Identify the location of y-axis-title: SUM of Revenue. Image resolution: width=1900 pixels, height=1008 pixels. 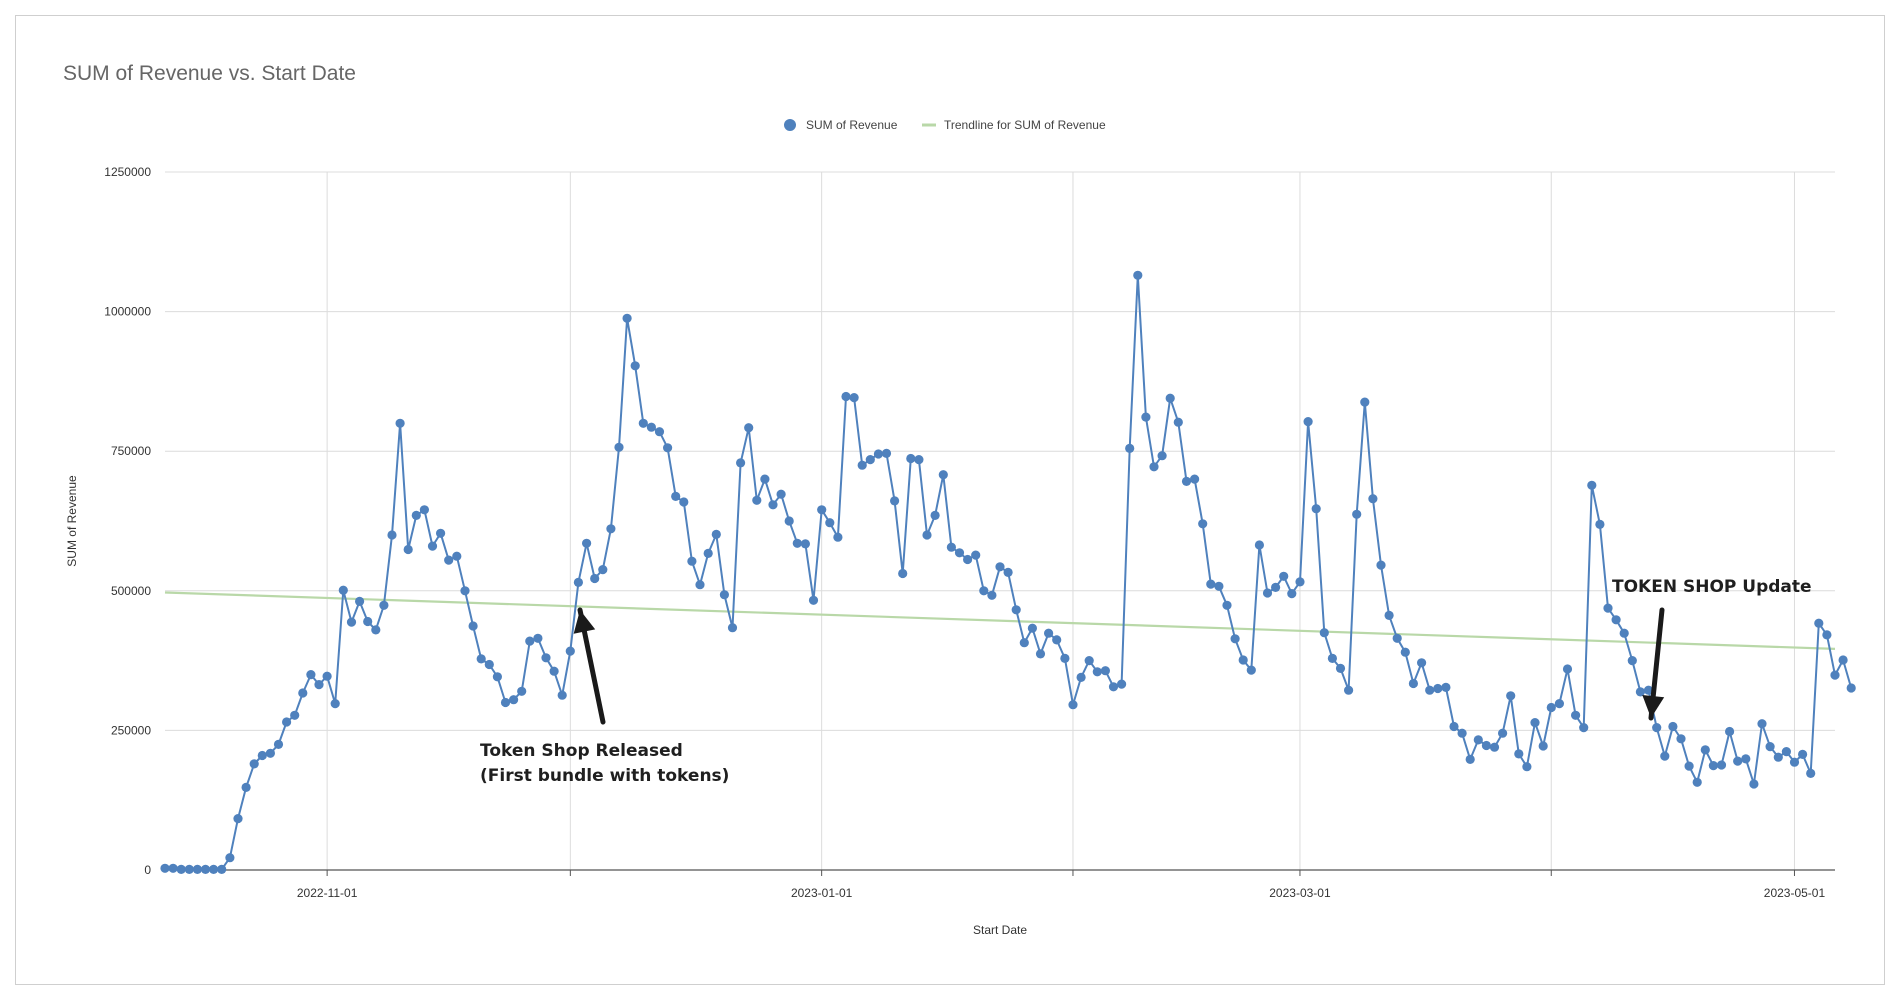
(72, 521).